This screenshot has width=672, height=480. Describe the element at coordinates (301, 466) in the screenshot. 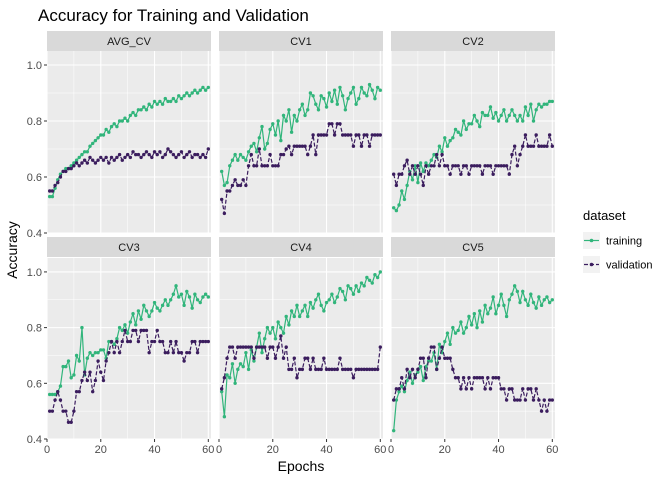

I see `x-axis-title: Epochs` at that location.